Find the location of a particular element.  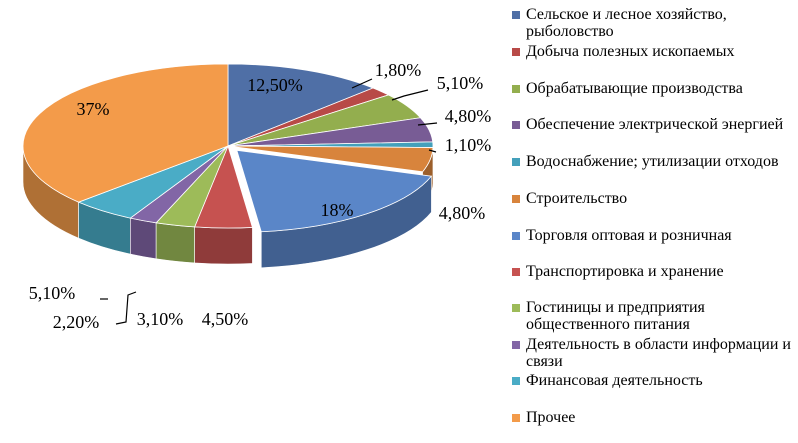

legend-label: Транспортировка и хранение is located at coordinates (625, 271).